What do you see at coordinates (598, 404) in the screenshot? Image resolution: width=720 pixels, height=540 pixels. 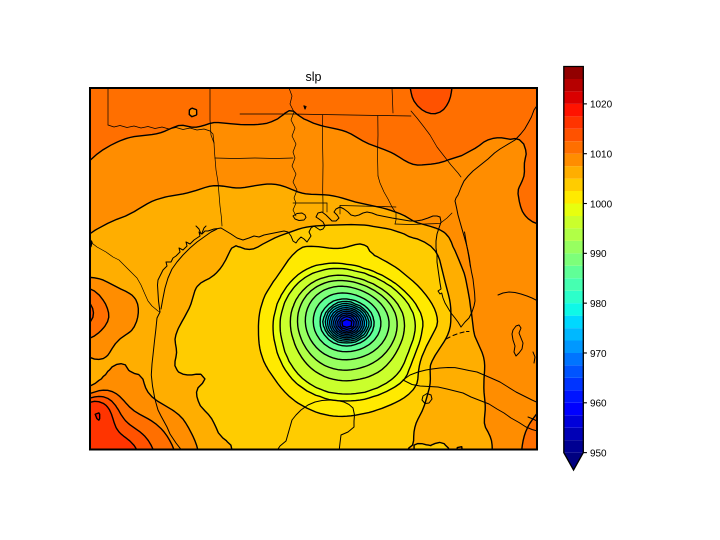 I see `svg-text: 960` at bounding box center [598, 404].